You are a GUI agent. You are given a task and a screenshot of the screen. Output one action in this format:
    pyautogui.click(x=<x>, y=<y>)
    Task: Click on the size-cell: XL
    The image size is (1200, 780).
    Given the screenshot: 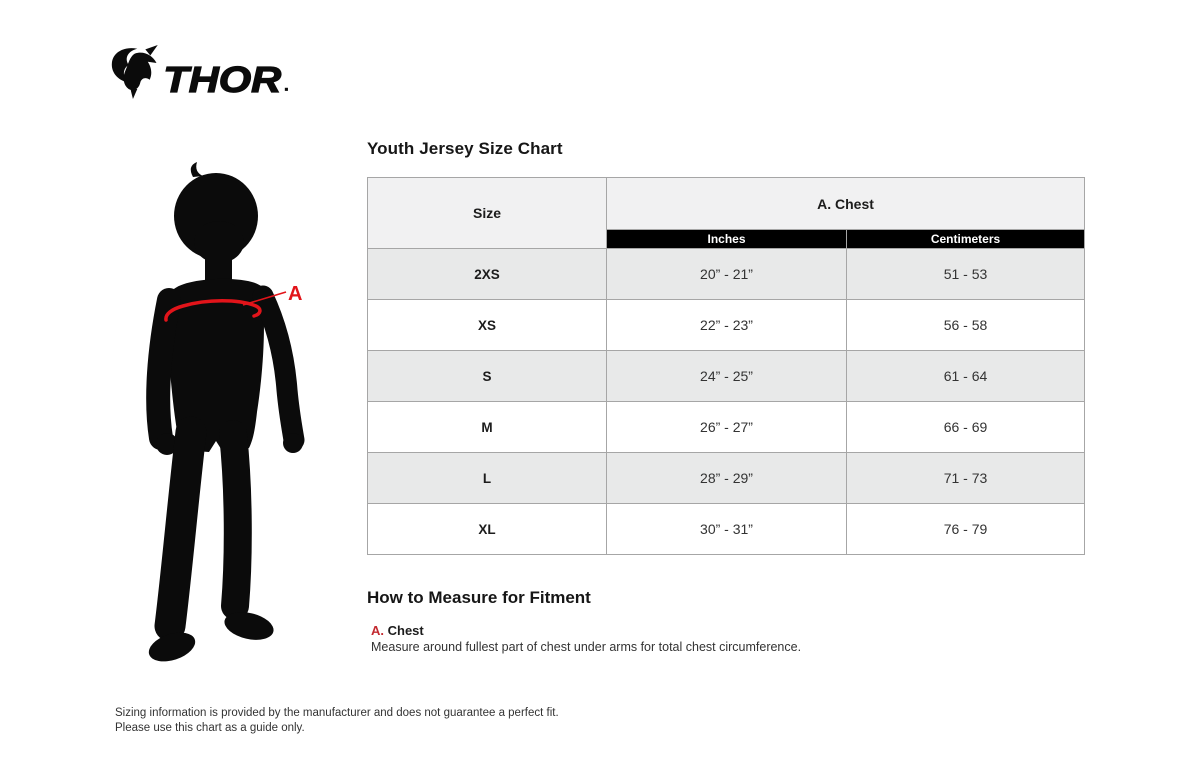 What is the action you would take?
    pyautogui.click(x=487, y=529)
    